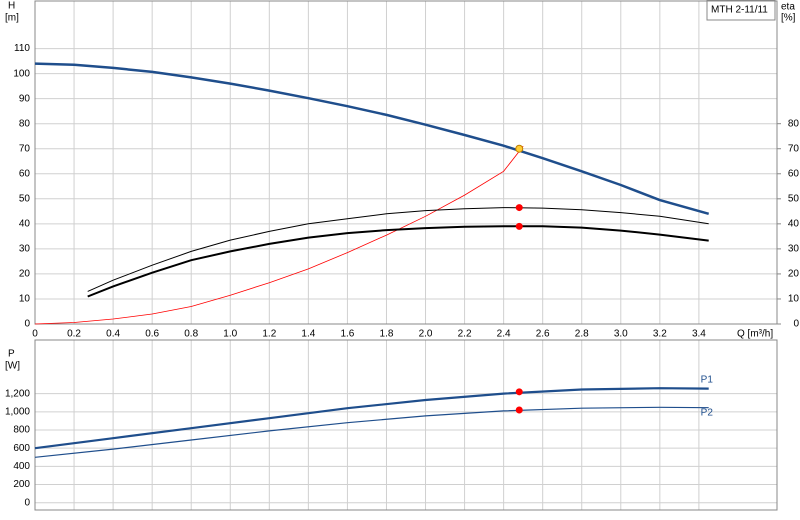 This screenshot has width=800, height=520. What do you see at coordinates (707, 379) in the screenshot?
I see `series-label: P1` at bounding box center [707, 379].